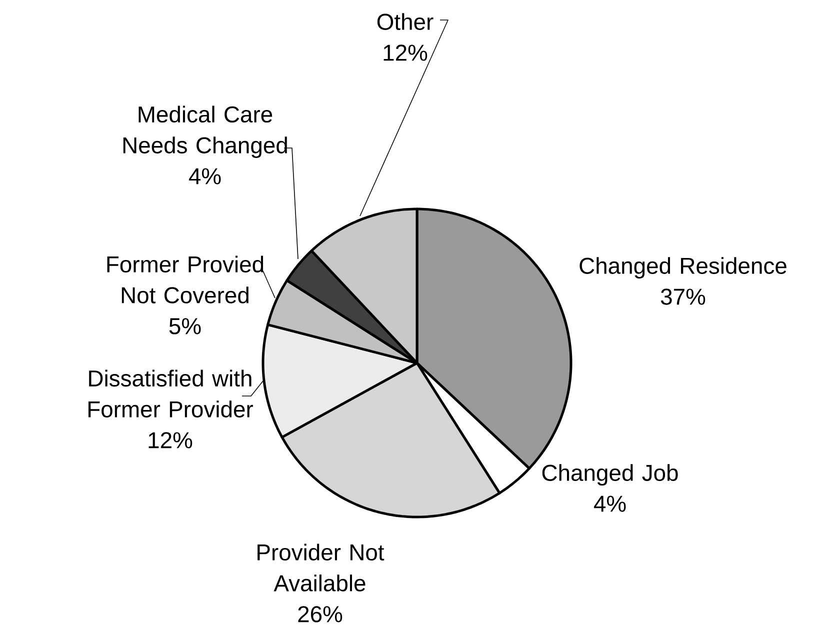 This screenshot has height=626, width=817. What do you see at coordinates (185, 326) in the screenshot?
I see `data-label: 5%` at bounding box center [185, 326].